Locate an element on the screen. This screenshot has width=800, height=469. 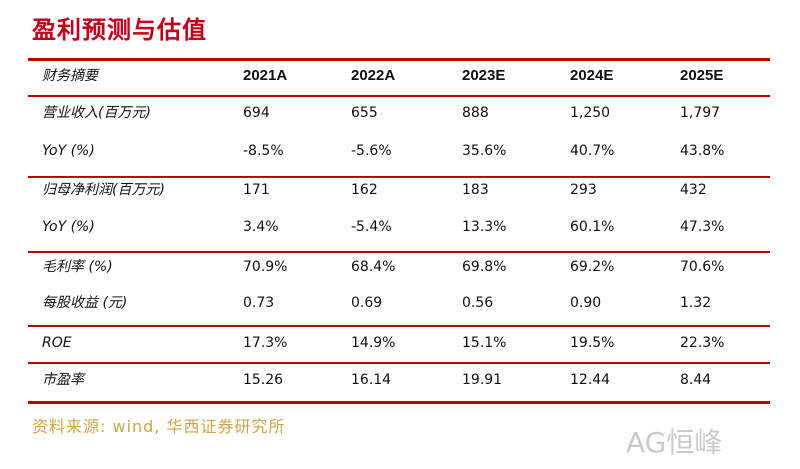
row-label-eps: 每股收益 (元) is located at coordinates (85, 303).